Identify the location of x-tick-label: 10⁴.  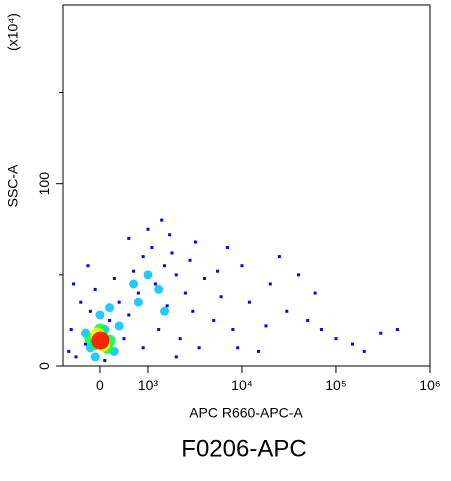
(242, 385).